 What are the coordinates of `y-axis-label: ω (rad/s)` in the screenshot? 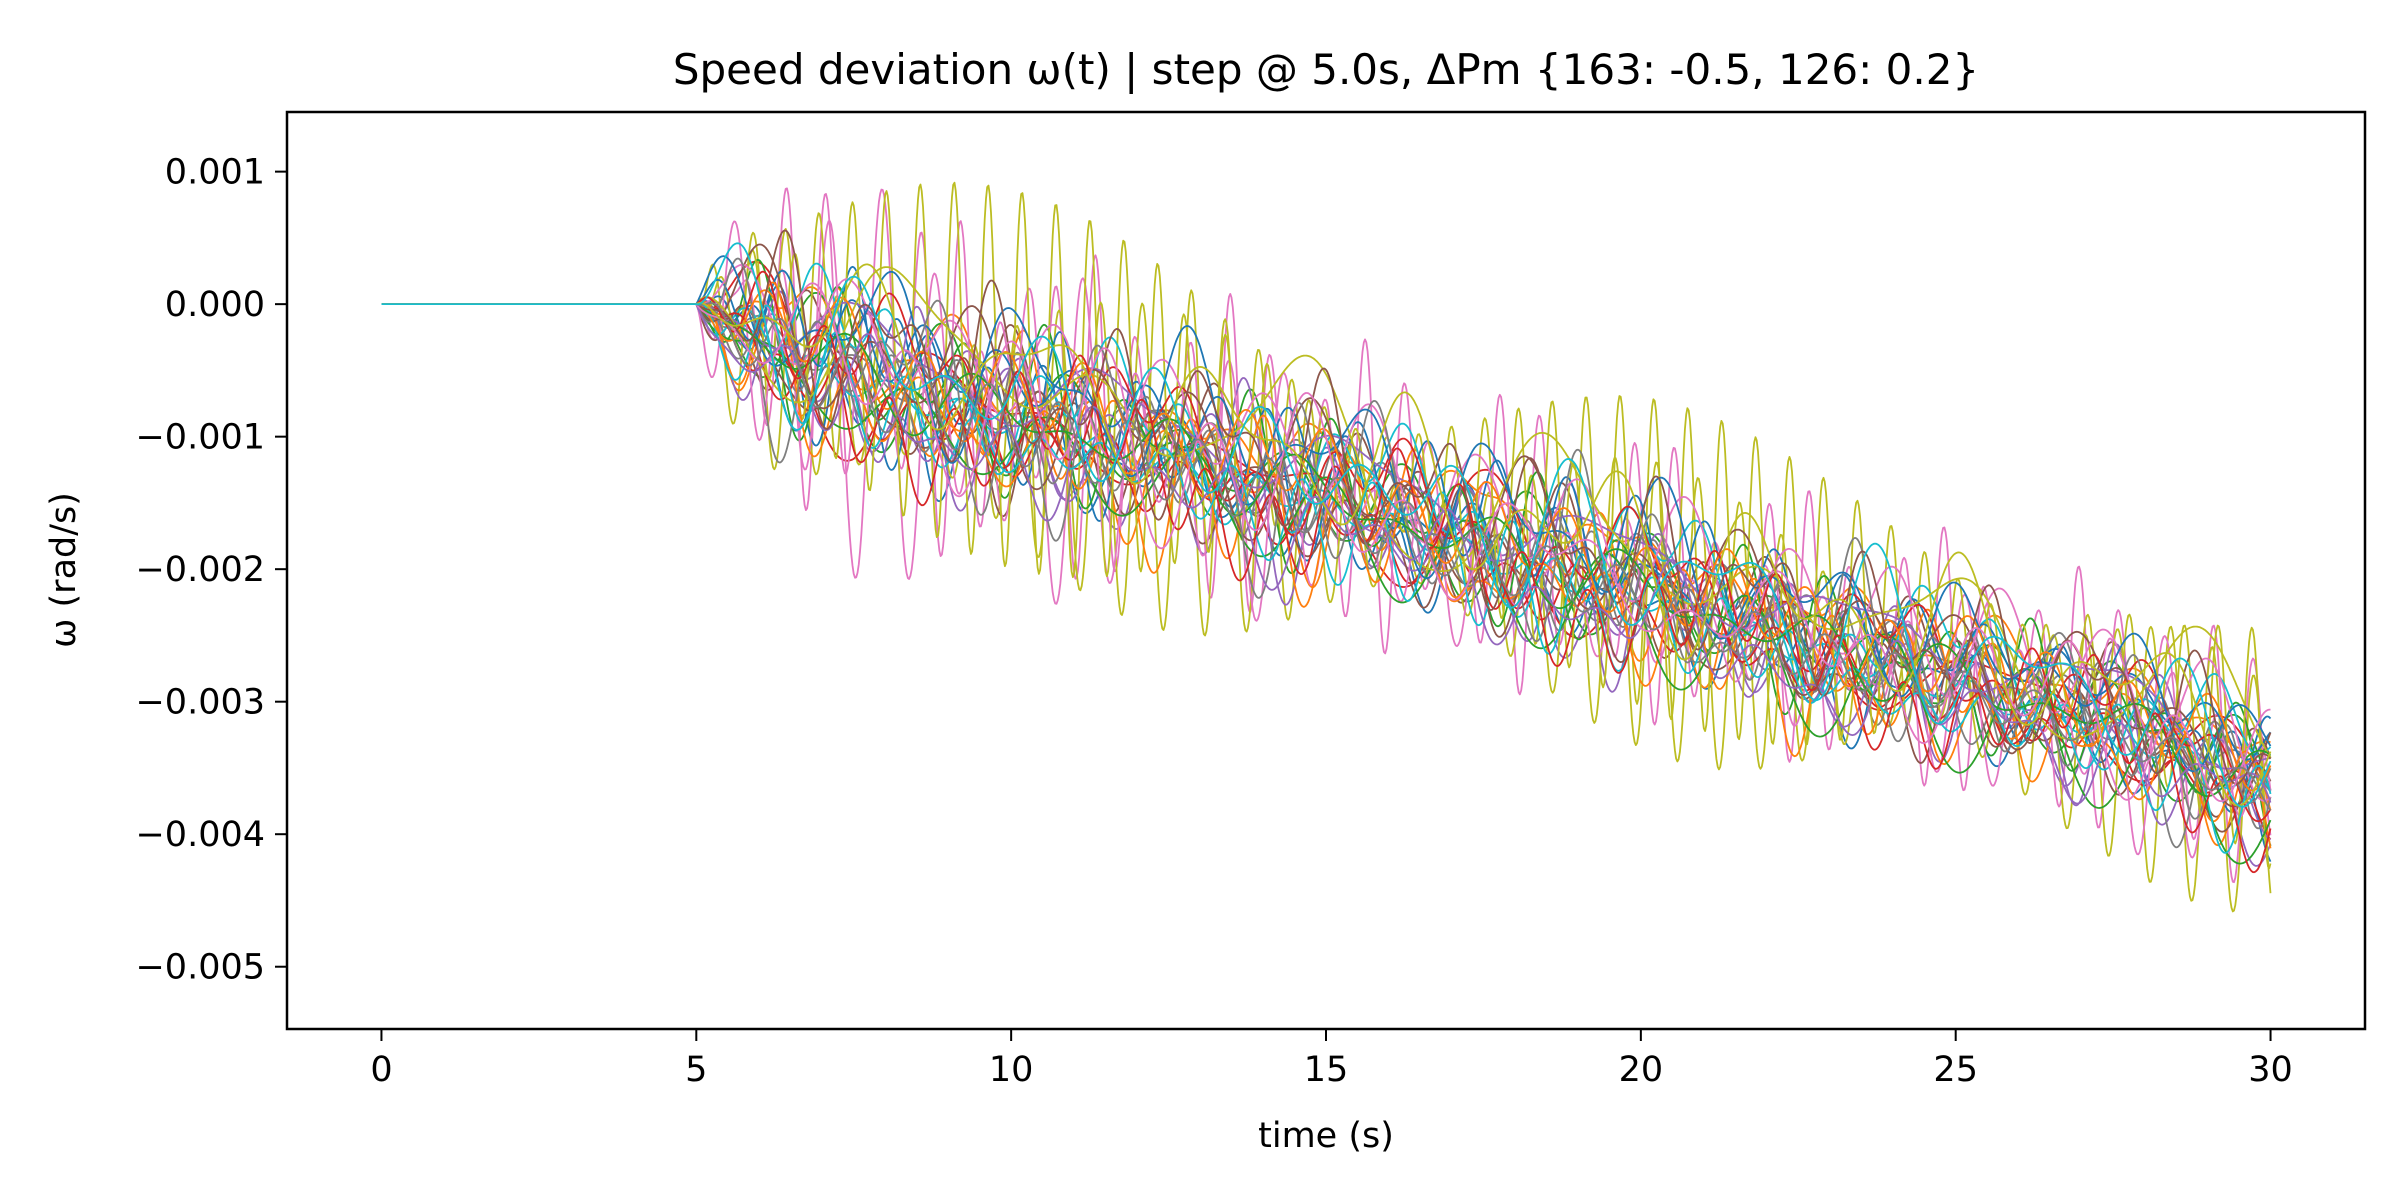 It's located at (64, 570).